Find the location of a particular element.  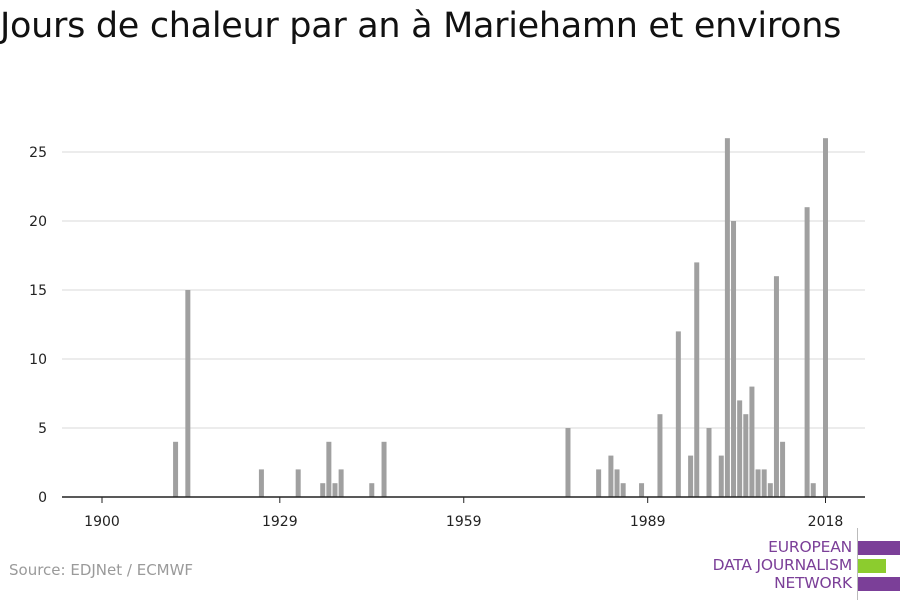

y-tick-label-20: 20 is located at coordinates (38, 222).